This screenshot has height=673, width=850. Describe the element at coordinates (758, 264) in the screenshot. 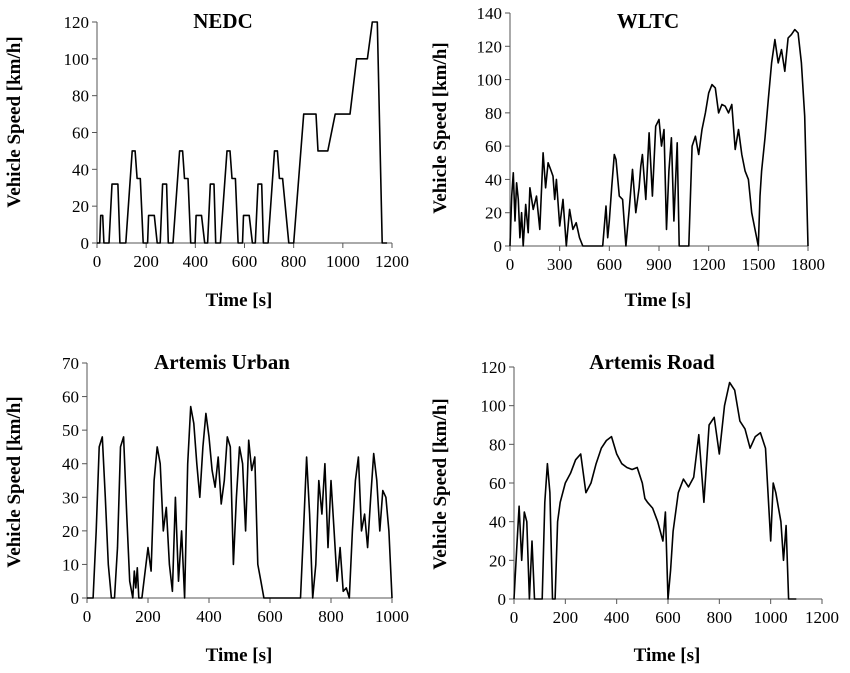

I see `x-tick-label: 1500` at that location.